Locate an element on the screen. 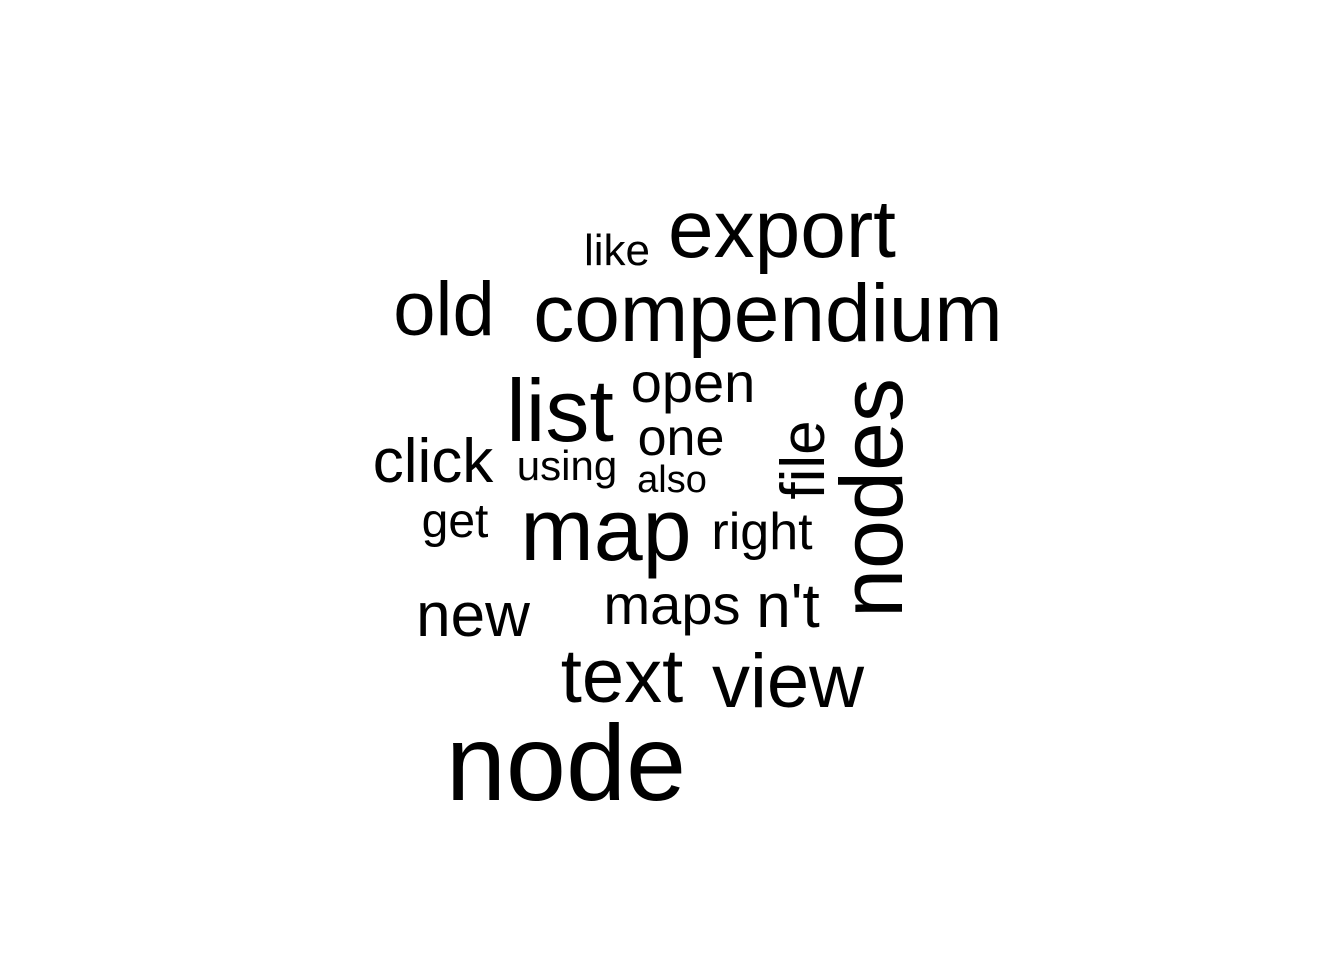 The image size is (1344, 960). word-list: list is located at coordinates (560, 410).